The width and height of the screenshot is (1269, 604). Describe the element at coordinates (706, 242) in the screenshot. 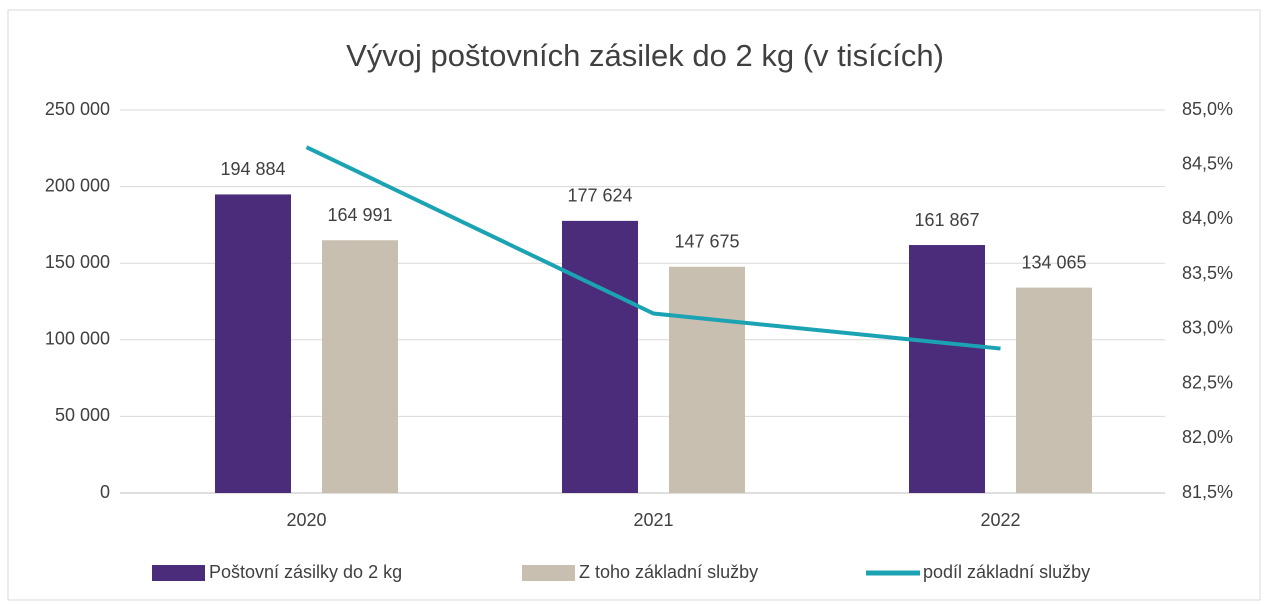

I see `data-label: 147 675` at that location.